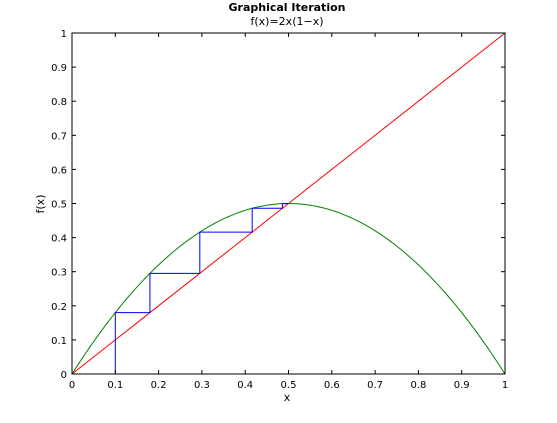  What do you see at coordinates (287, 21) in the screenshot?
I see `chart-subtitle: f(x)=2x(1−x)` at bounding box center [287, 21].